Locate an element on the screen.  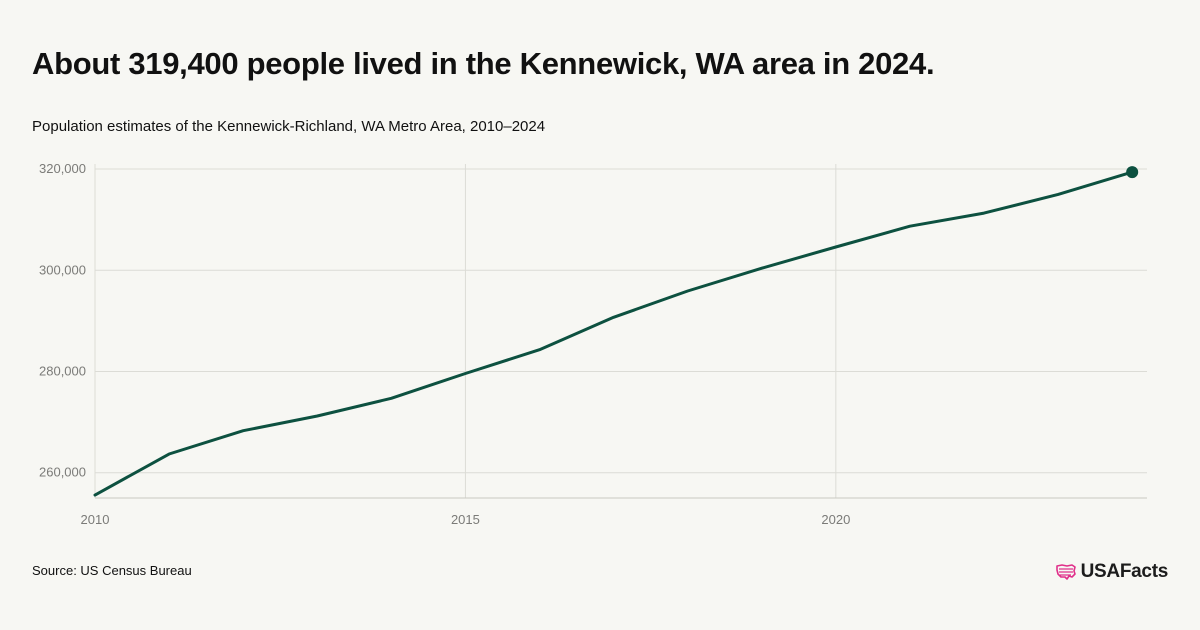
brand-logo: USAFacts is located at coordinates (1111, 572).